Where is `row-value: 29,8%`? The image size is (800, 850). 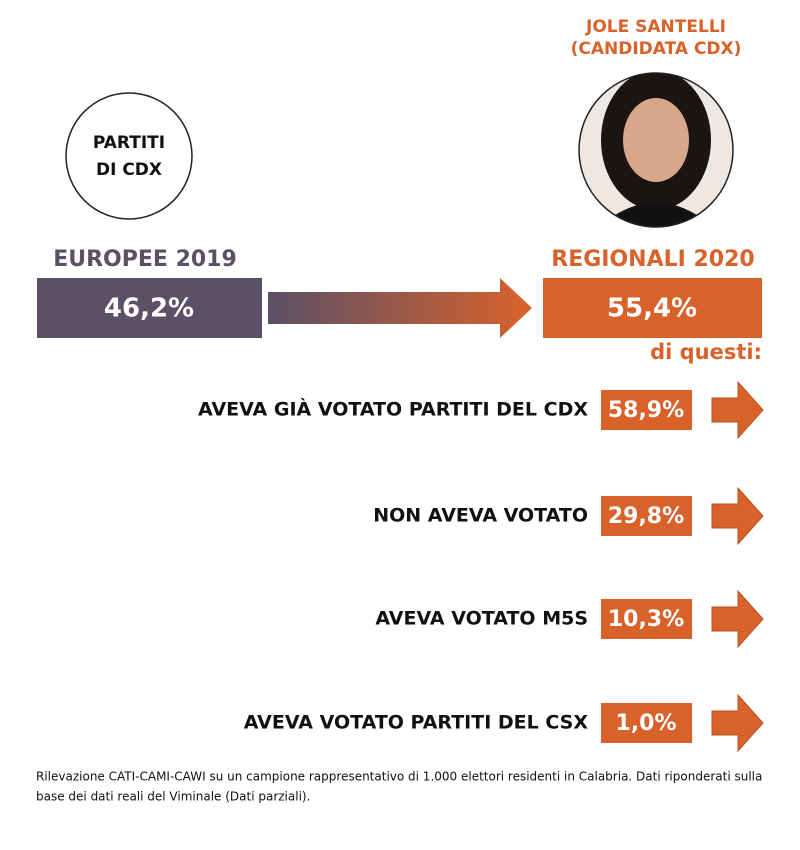
row-value: 29,8% is located at coordinates (646, 516).